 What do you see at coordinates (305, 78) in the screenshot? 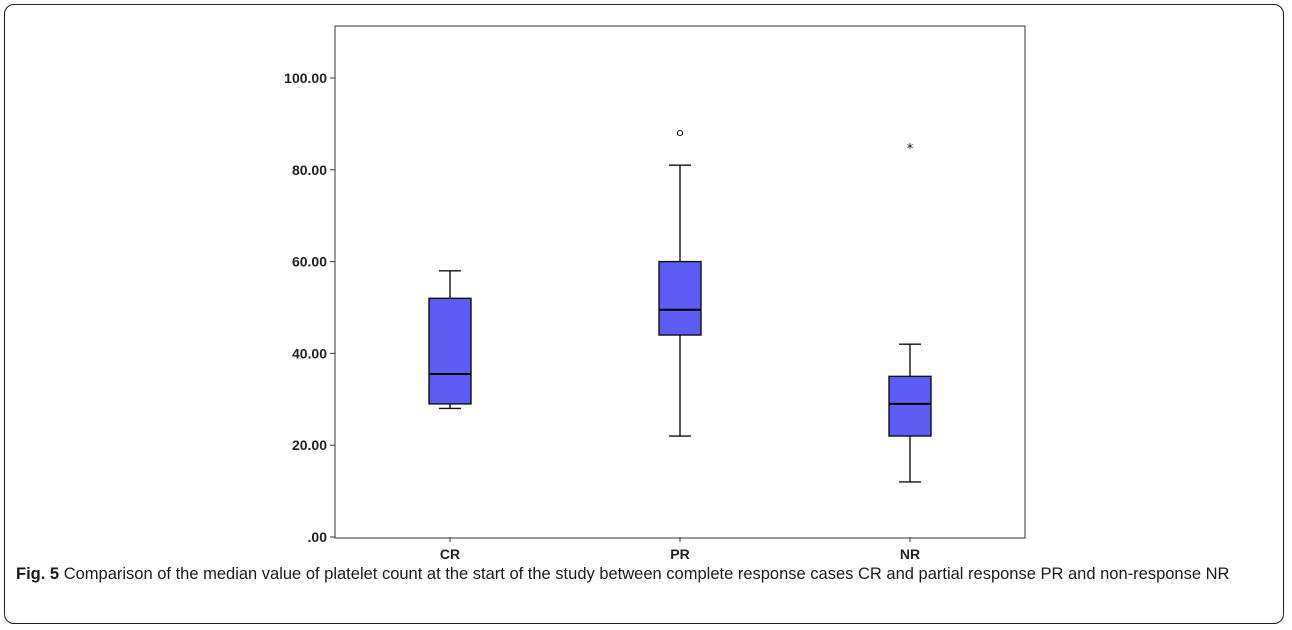
I see `y-tick-label: 100.00` at bounding box center [305, 78].